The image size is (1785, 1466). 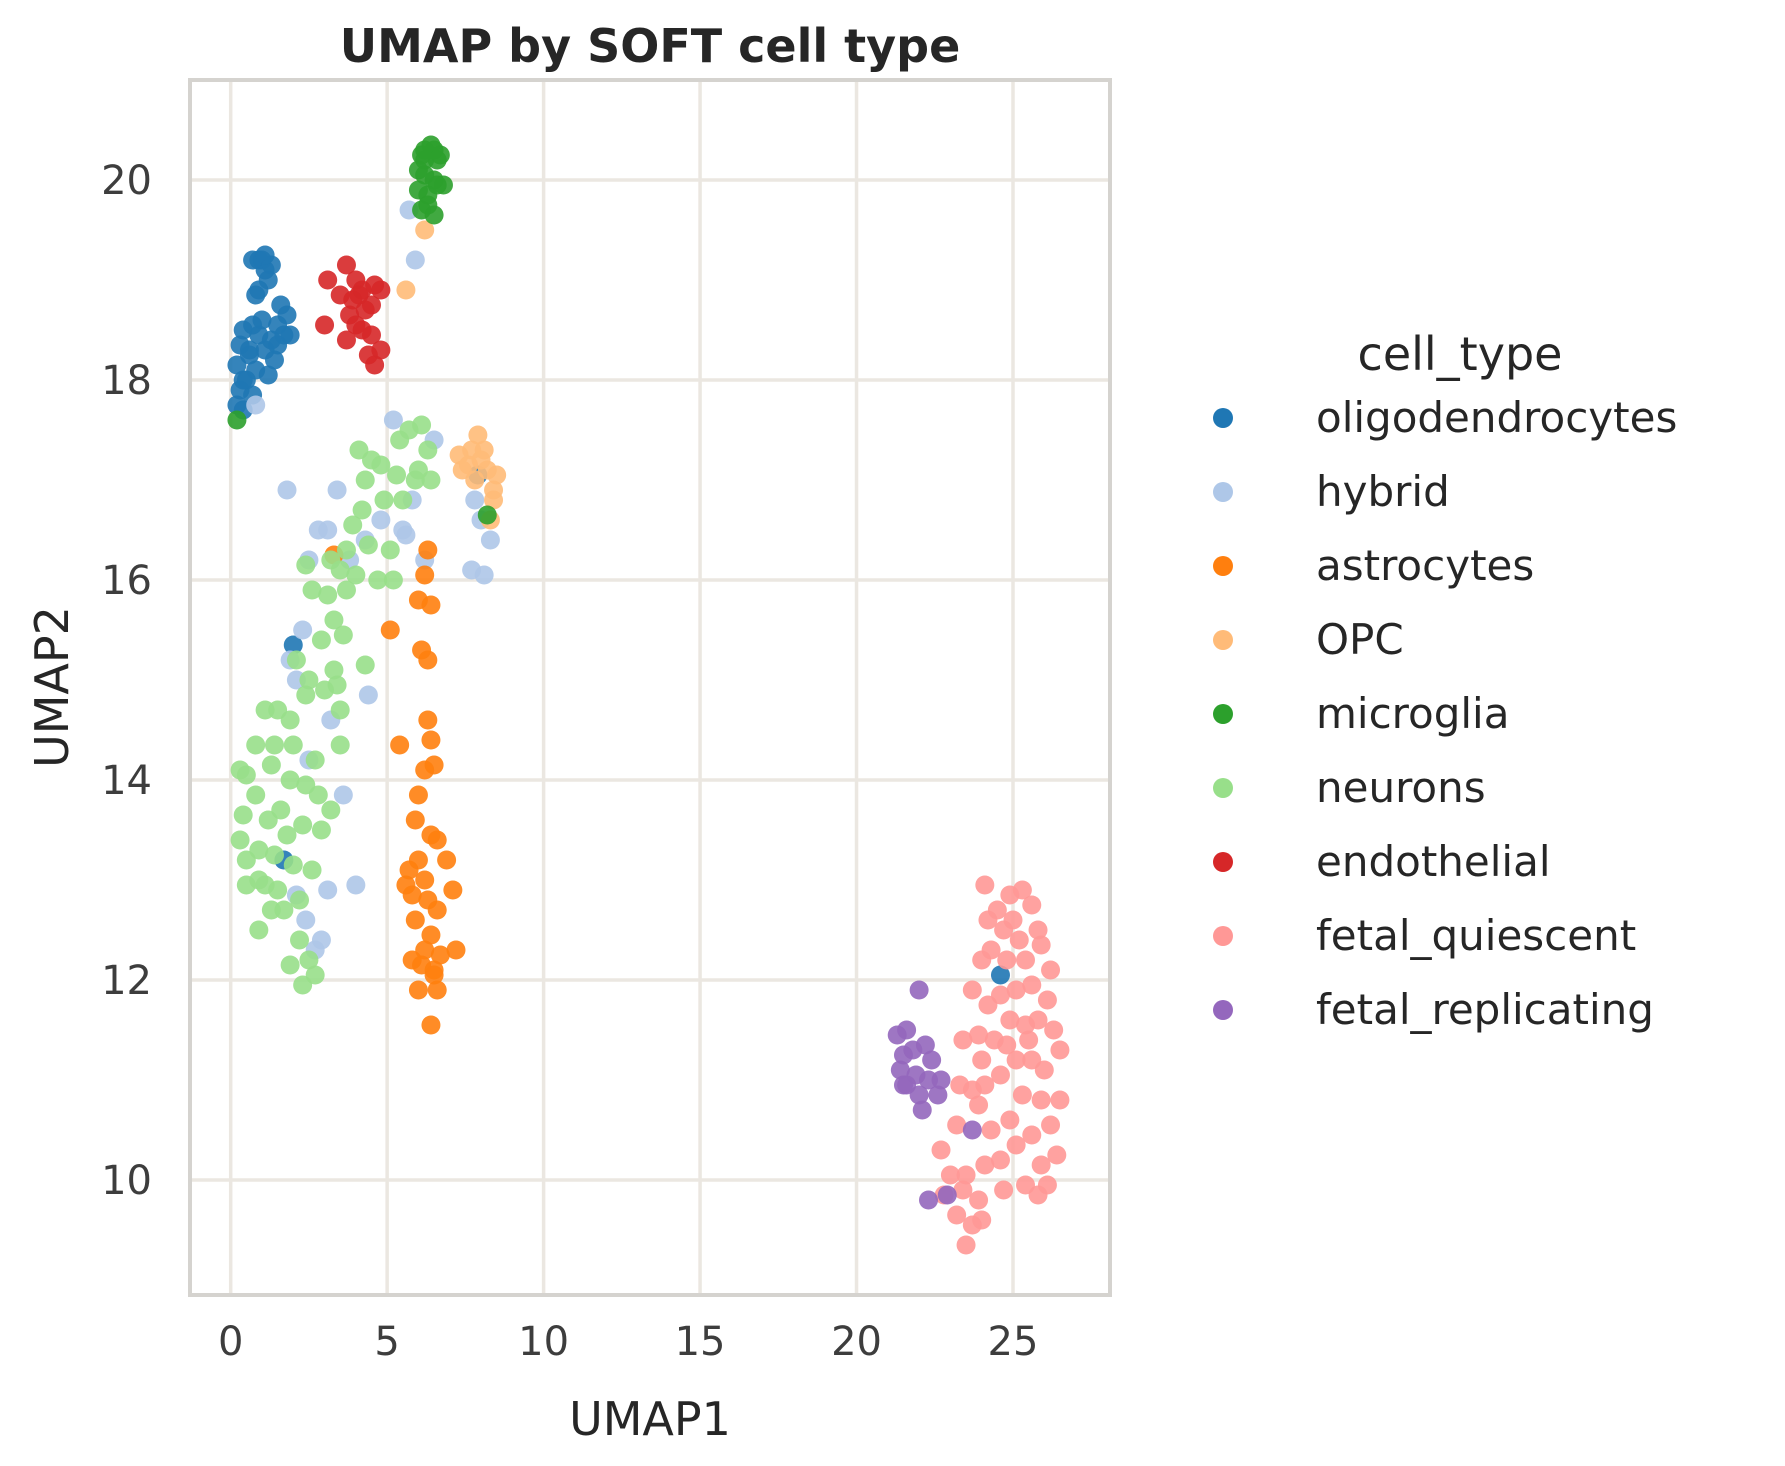 I want to click on legend-title: cell_type, so click(x=1460, y=354).